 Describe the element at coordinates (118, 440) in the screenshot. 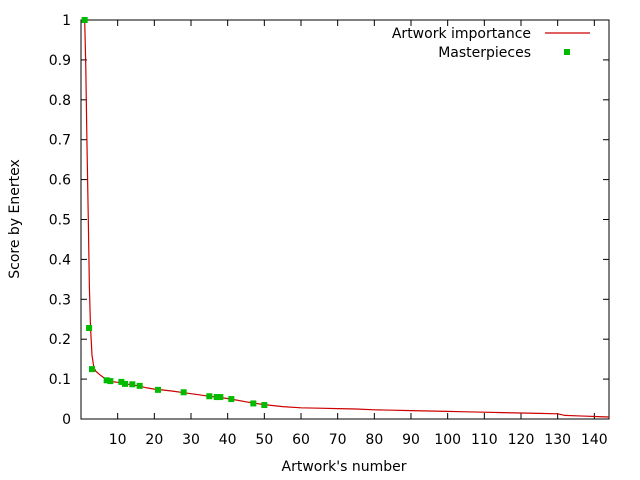

I see `x-tick-label: 10` at that location.